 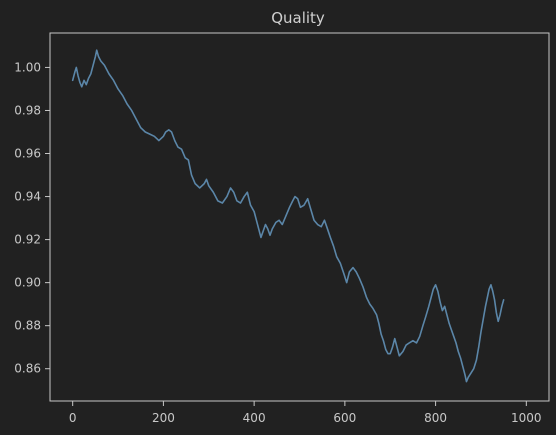 What do you see at coordinates (27, 154) in the screenshot?
I see `y-tick-label: 0.96` at bounding box center [27, 154].